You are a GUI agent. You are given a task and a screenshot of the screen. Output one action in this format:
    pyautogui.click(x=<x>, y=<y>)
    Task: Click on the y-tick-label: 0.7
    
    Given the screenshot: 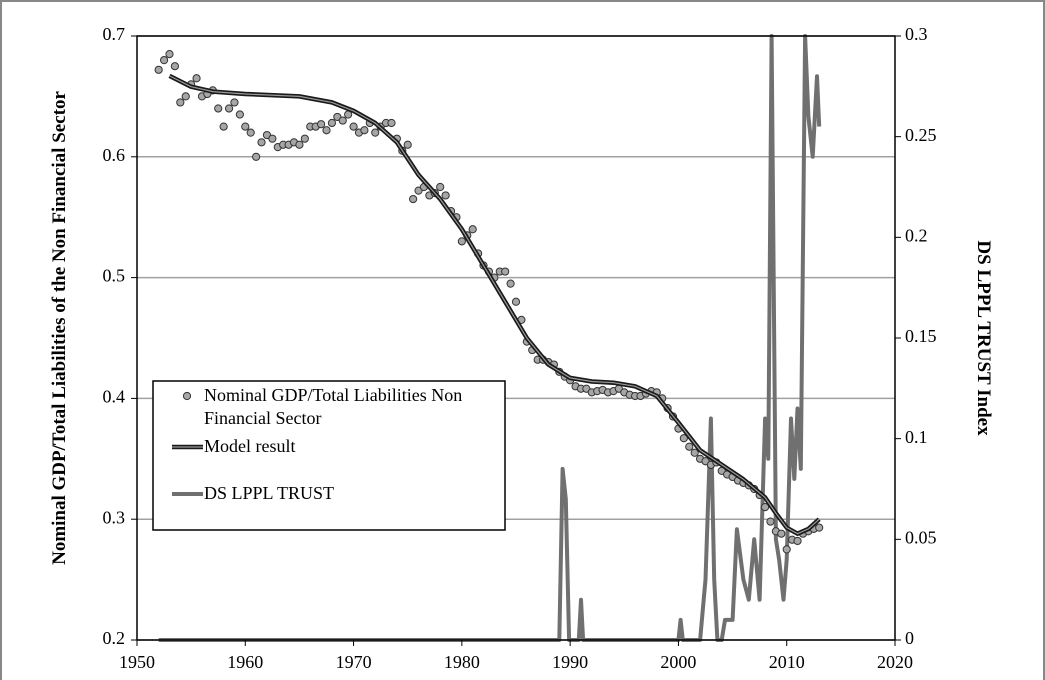 What is the action you would take?
    pyautogui.click(x=114, y=34)
    